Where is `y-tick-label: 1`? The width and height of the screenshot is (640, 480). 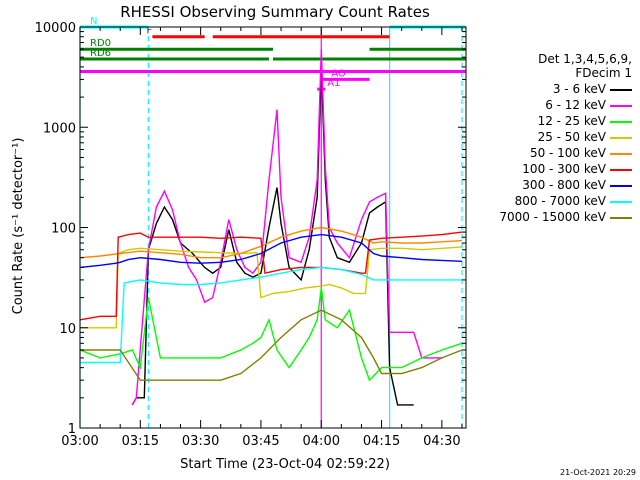
y-tick-label: 1 is located at coordinates (72, 429).